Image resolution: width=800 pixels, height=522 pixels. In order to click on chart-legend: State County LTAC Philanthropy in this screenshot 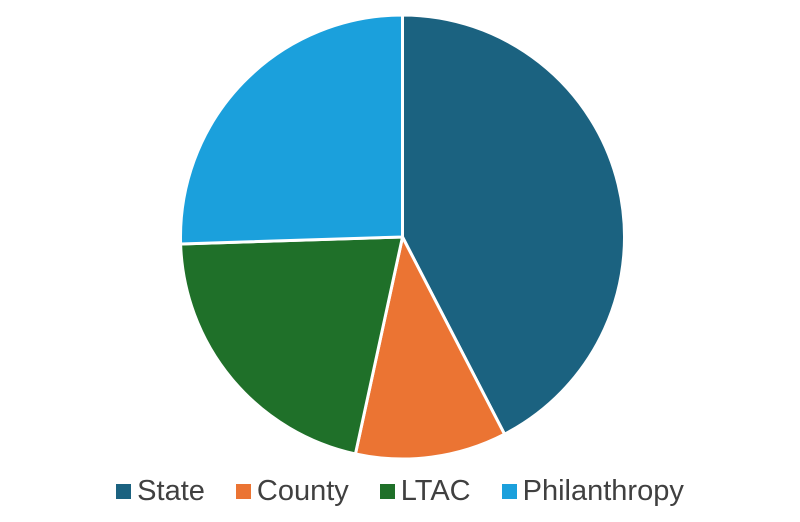, I will do `click(400, 491)`.